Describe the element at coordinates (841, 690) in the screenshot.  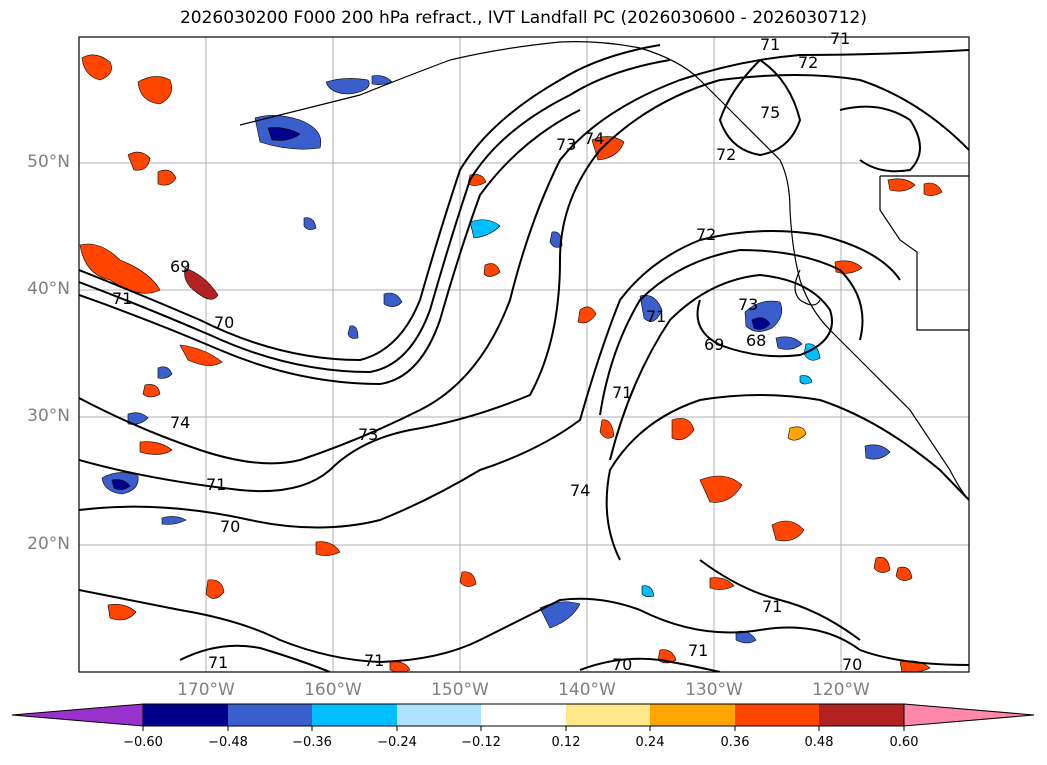
I see `lon-label-120w: 120°W` at that location.